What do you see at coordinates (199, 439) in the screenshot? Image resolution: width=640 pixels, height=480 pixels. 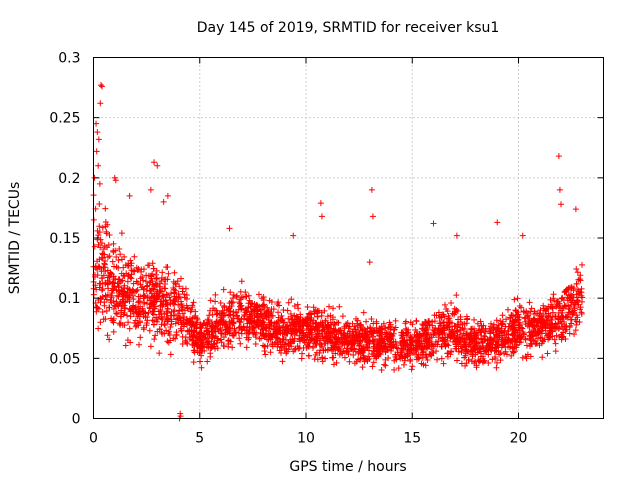 I see `x-tick-label: 5` at bounding box center [199, 439].